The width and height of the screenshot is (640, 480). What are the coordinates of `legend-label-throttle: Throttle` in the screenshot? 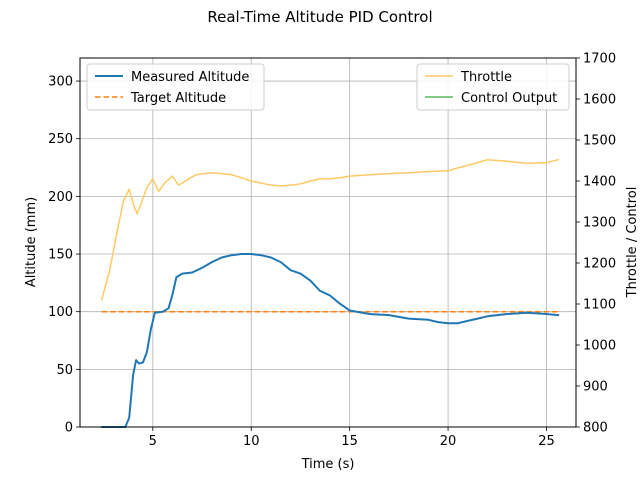 It's located at (486, 77).